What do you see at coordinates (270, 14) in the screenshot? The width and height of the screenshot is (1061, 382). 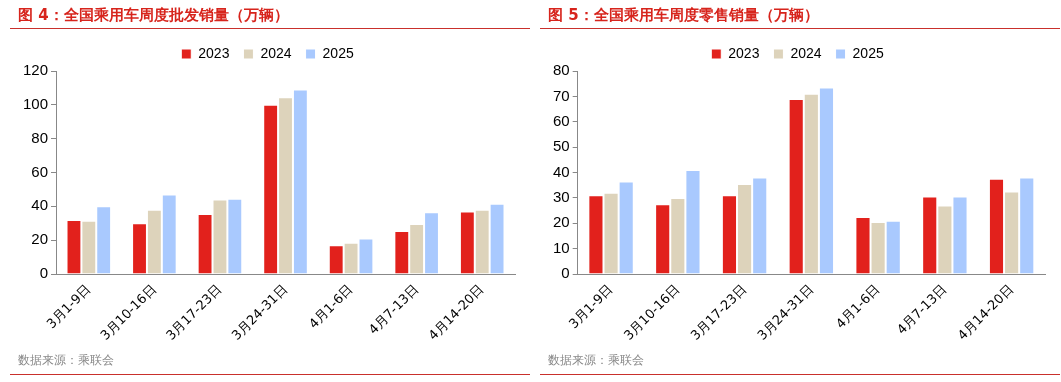 I see `chart-title: 图 4：全国乘用车周度批发销量（万辆）` at bounding box center [270, 14].